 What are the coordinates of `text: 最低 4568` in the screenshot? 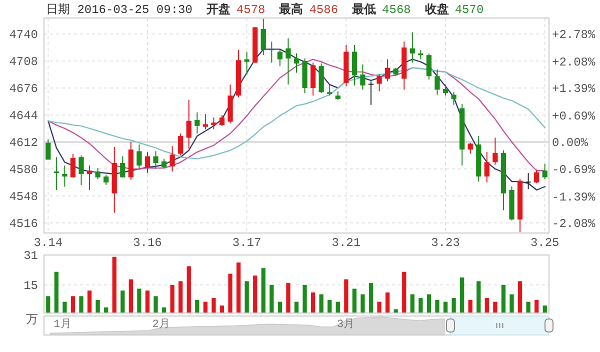 It's located at (381, 10).